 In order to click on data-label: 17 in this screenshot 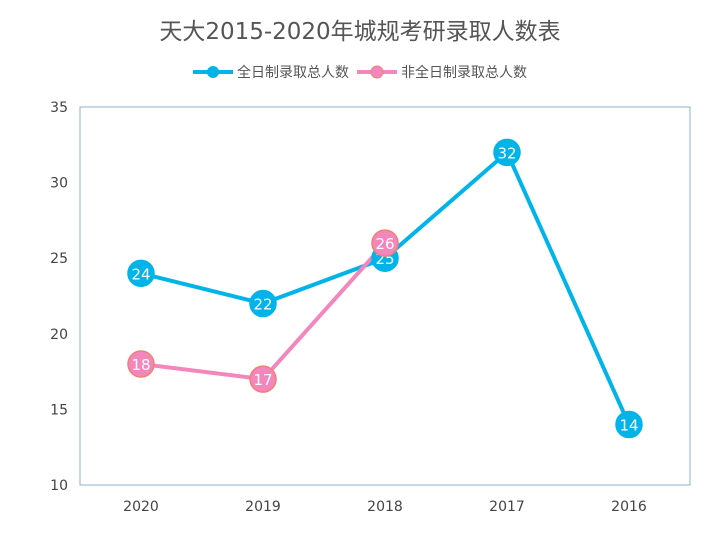, I will do `click(262, 380)`.